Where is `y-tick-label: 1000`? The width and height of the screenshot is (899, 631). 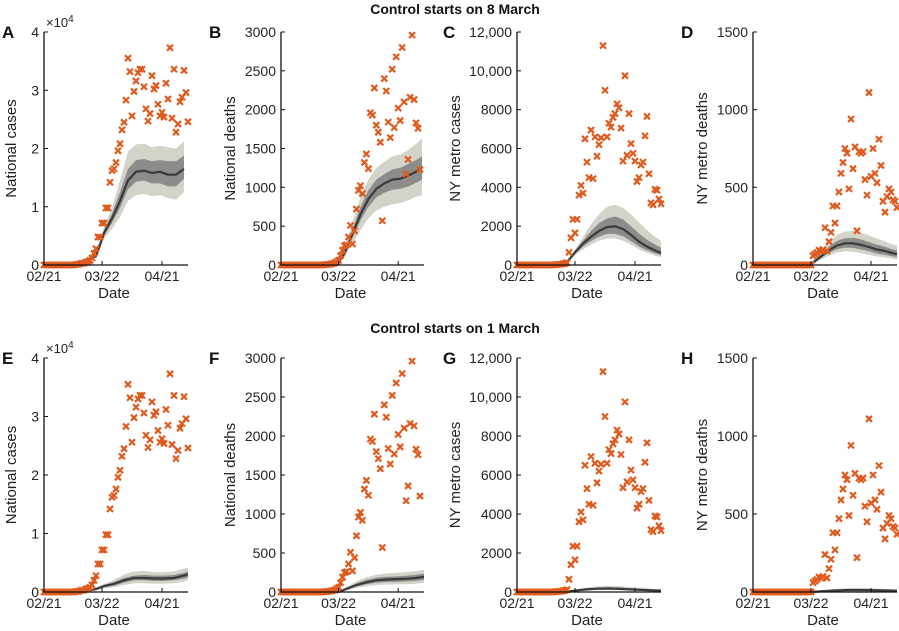
y-tick-label: 1000 is located at coordinates (260, 187).